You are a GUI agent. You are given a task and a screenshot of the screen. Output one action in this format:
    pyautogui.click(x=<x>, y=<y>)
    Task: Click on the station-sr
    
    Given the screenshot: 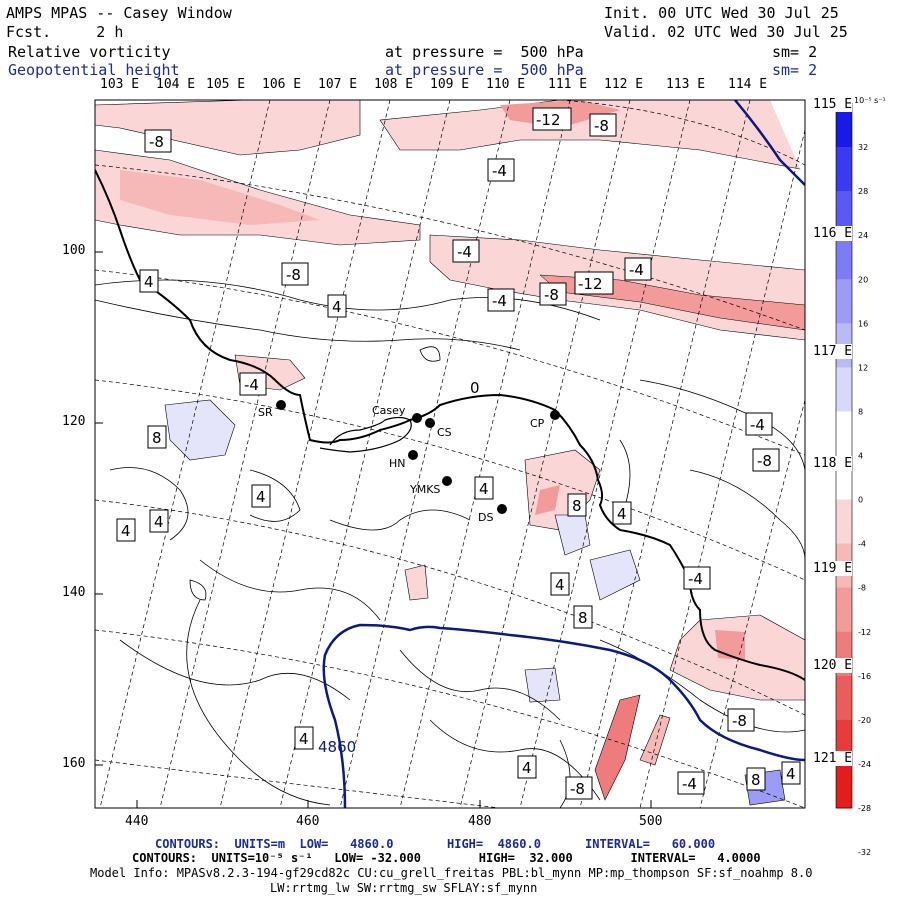 What is the action you would take?
    pyautogui.click(x=281, y=405)
    